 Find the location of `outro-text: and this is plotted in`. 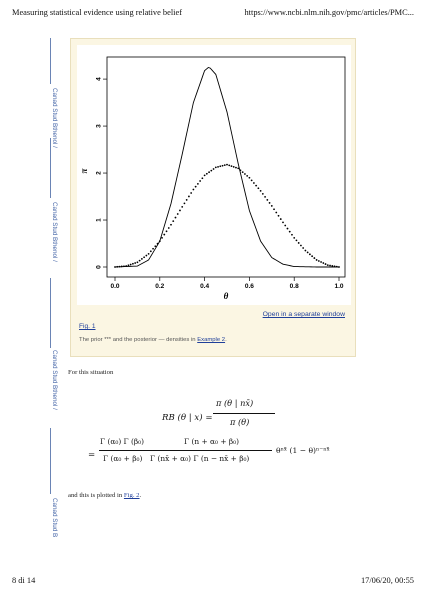

outro-text: and this is plotted in is located at coordinates (95, 495).